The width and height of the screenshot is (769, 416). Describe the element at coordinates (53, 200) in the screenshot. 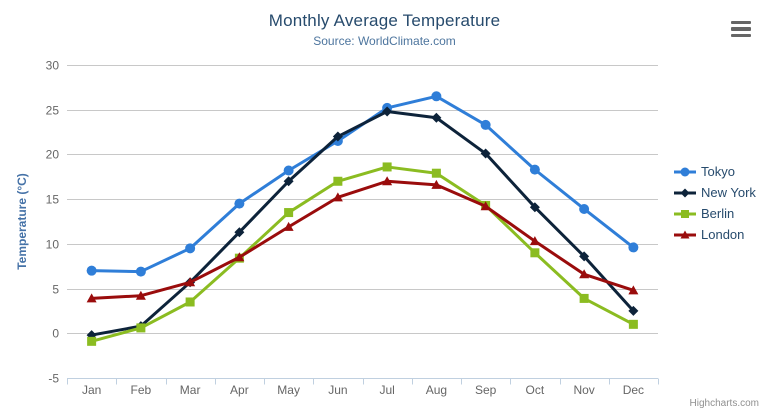

I see `y-axis-label: 15` at that location.